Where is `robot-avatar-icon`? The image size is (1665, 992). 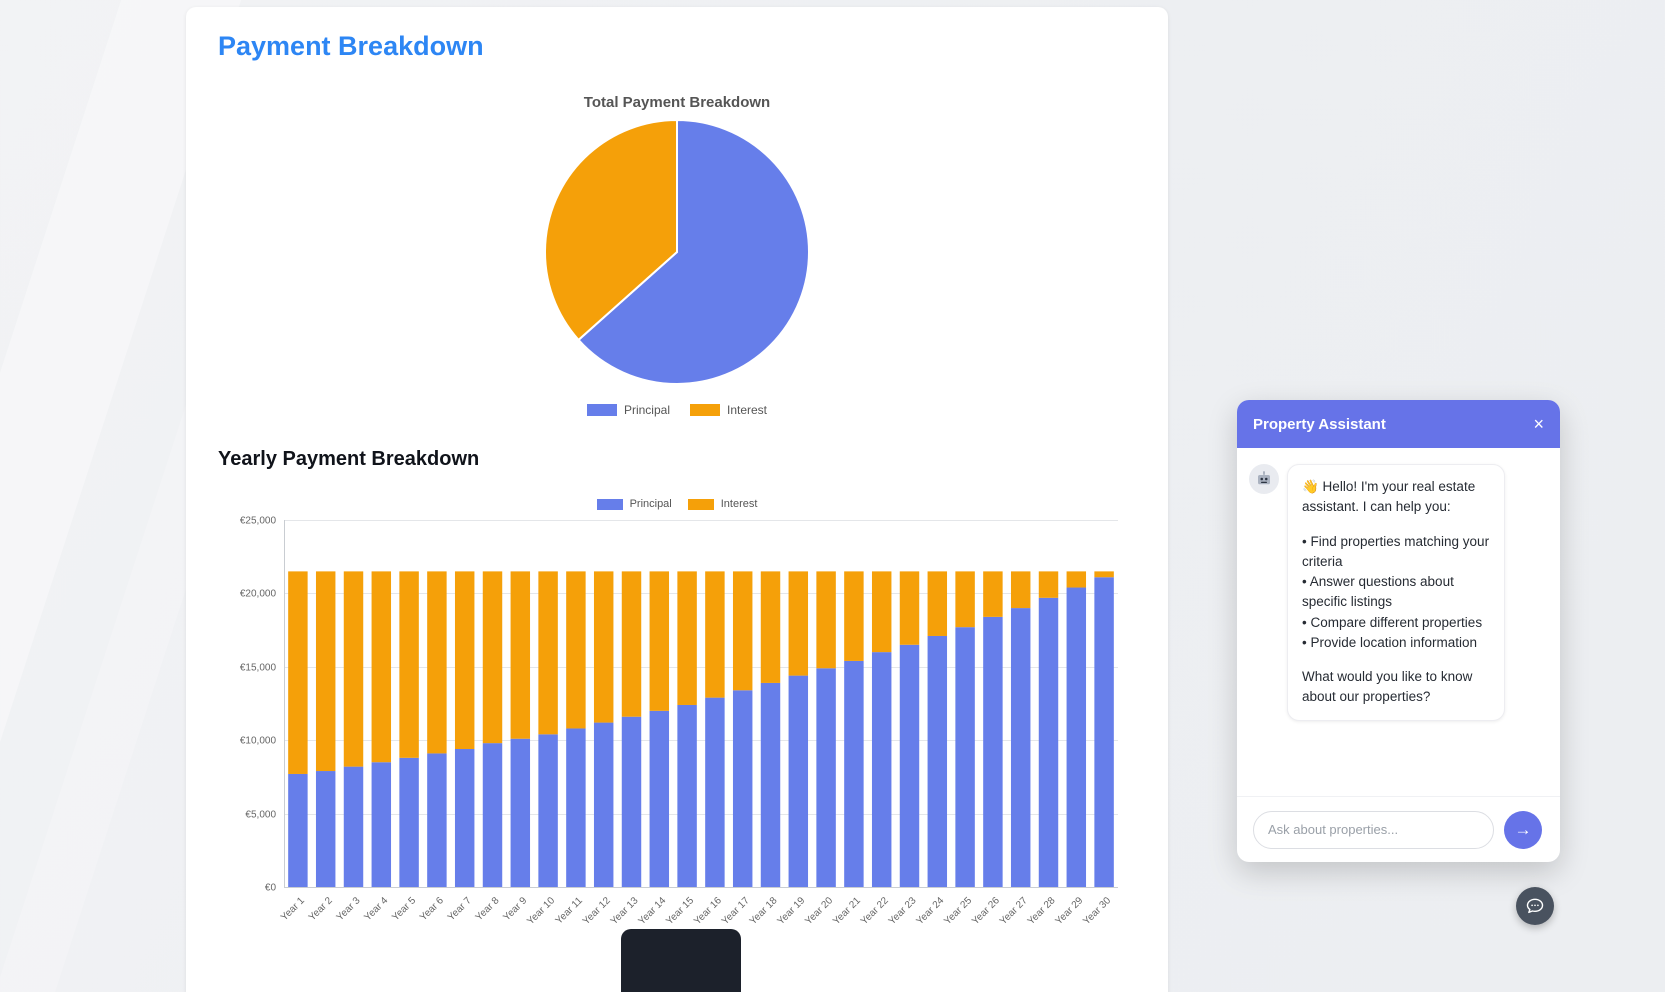
robot-avatar-icon is located at coordinates (1264, 479).